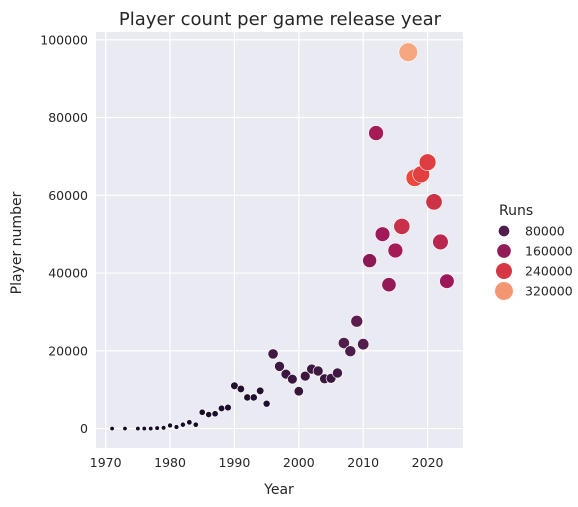 The height and width of the screenshot is (507, 578). What do you see at coordinates (549, 291) in the screenshot?
I see `legend-label: 320000` at bounding box center [549, 291].